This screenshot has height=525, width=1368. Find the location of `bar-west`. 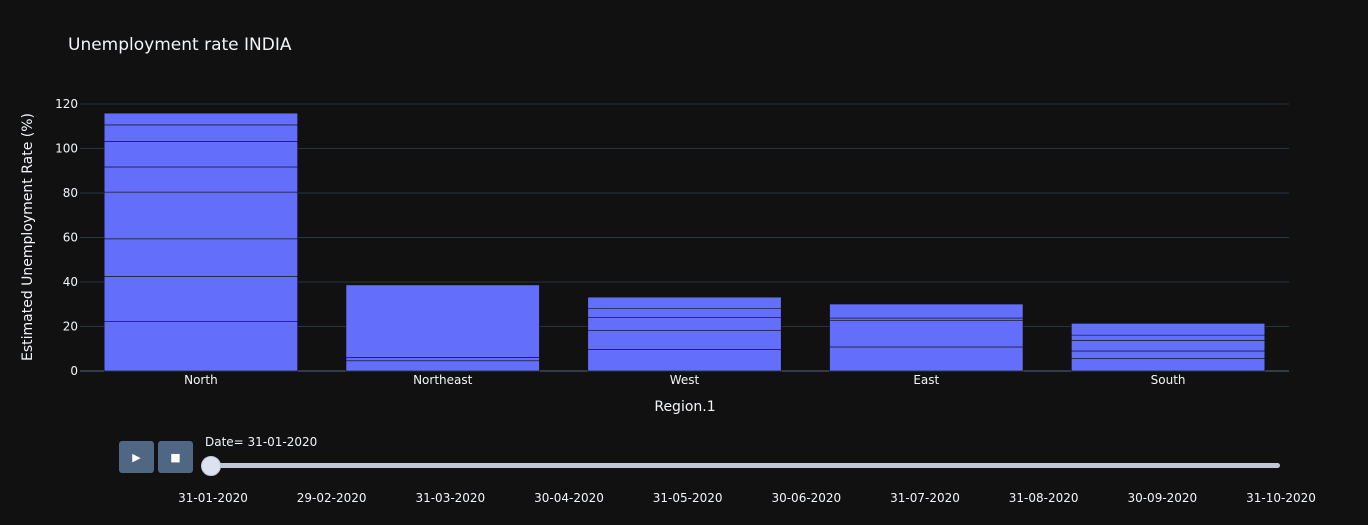

bar-west is located at coordinates (684, 334).